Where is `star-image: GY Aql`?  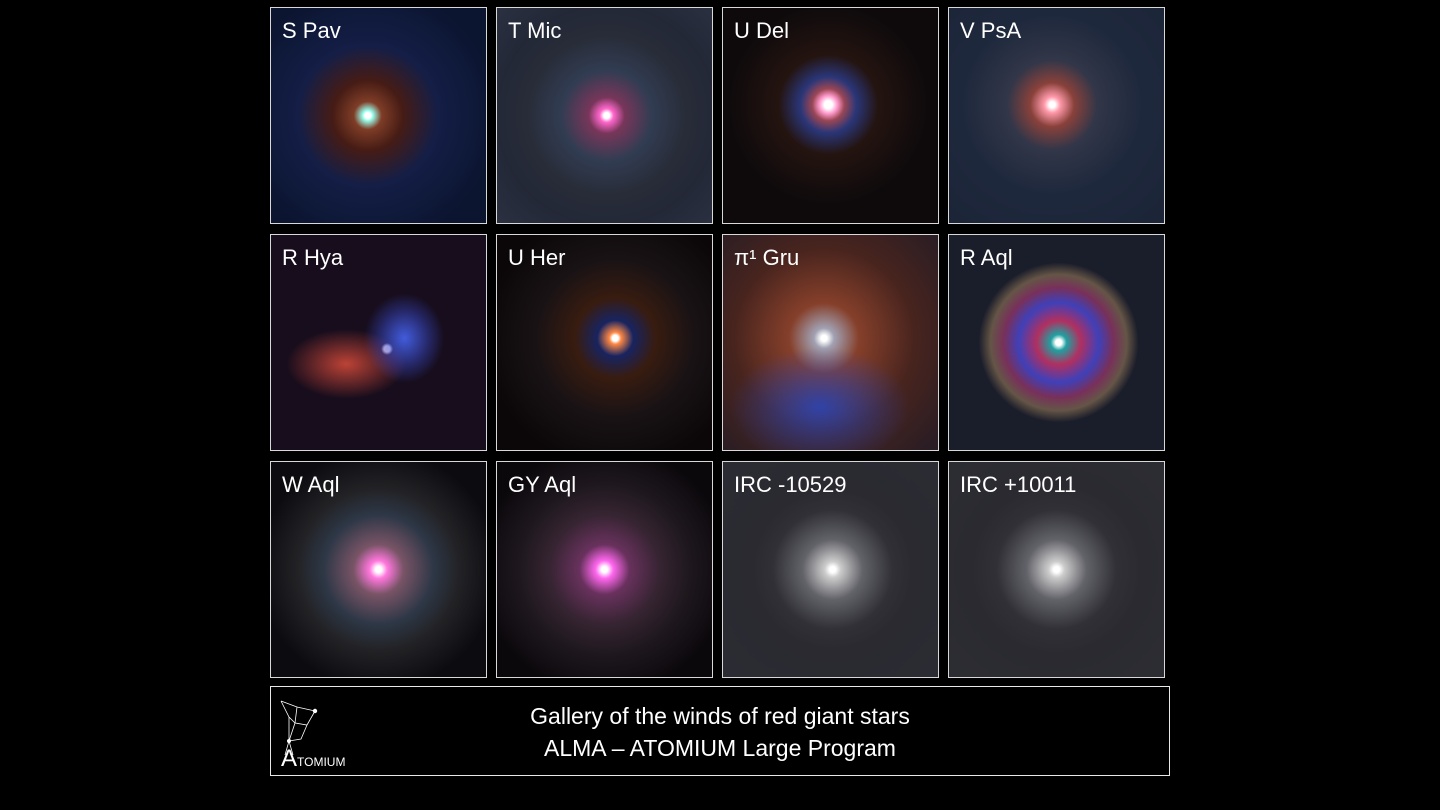 star-image: GY Aql is located at coordinates (604, 569).